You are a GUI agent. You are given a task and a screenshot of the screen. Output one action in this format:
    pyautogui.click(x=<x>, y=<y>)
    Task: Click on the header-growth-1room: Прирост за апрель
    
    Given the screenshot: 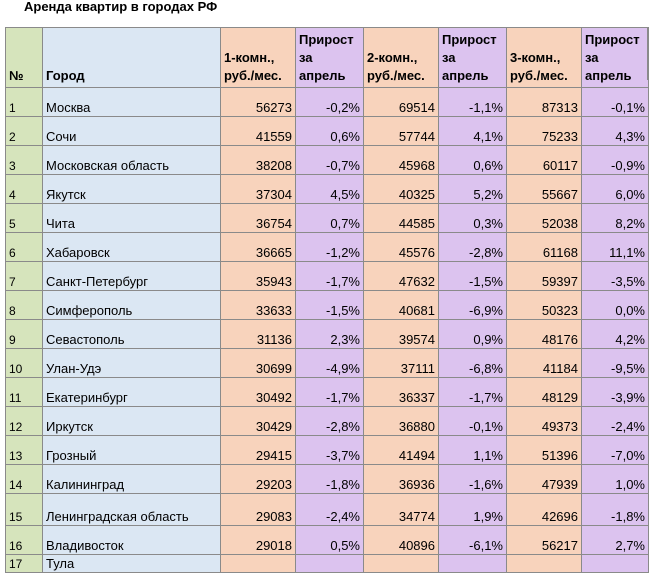 What is the action you would take?
    pyautogui.click(x=329, y=57)
    